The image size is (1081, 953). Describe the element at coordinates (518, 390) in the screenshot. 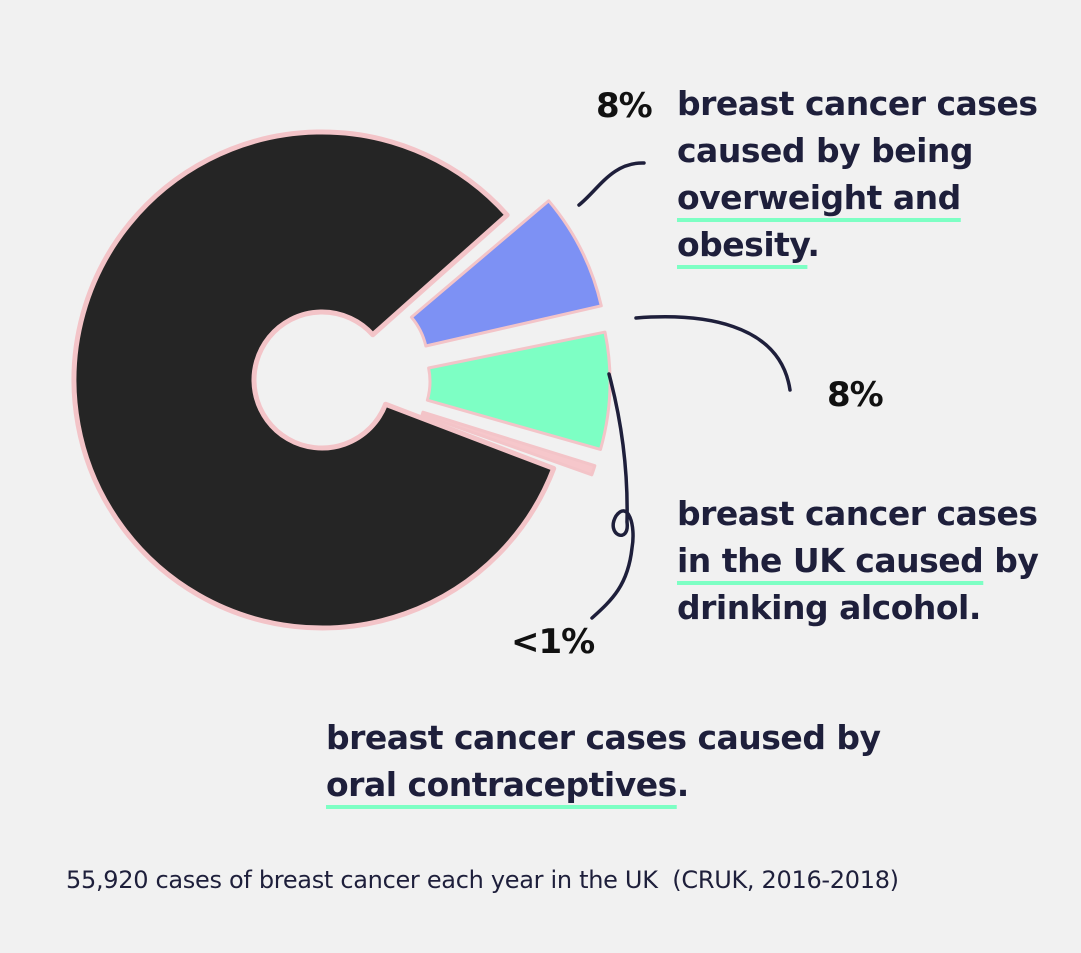

I see `slice-drinking-alcohol` at that location.